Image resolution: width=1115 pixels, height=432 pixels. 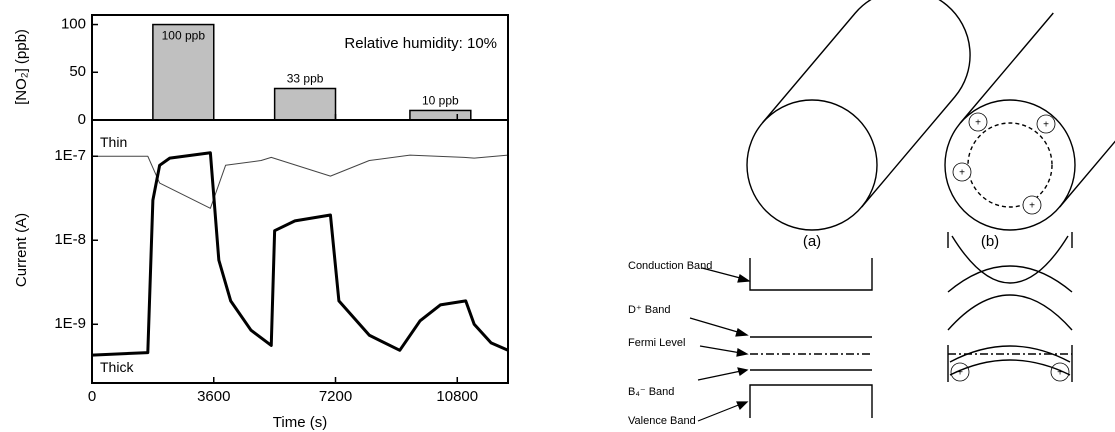 I want to click on arrows, so click(x=720, y=344).